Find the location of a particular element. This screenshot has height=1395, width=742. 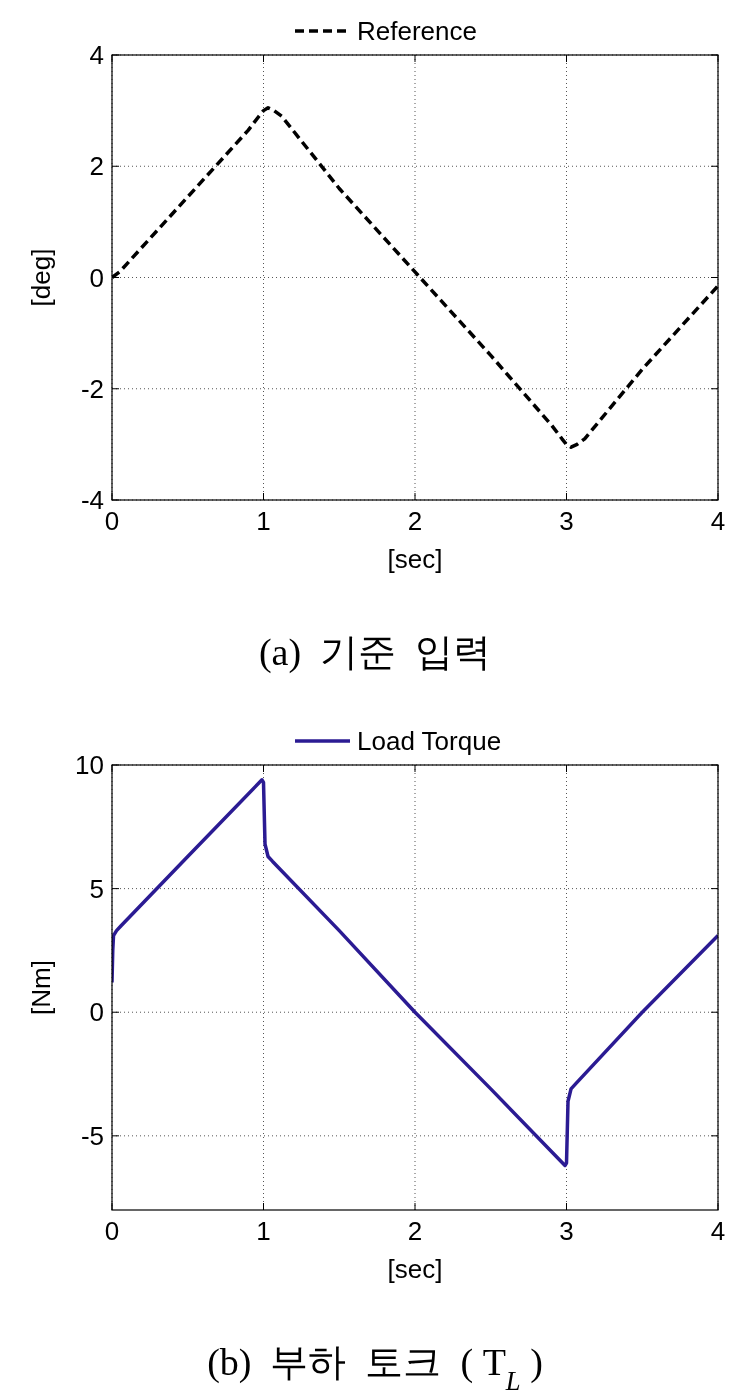

y-tick-label: -2 is located at coordinates (92, 388).